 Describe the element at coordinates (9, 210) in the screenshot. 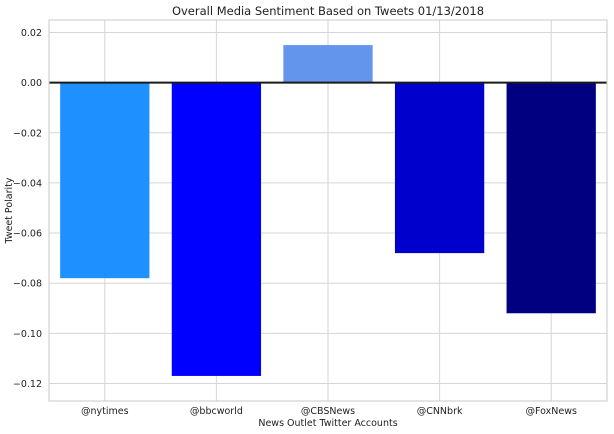

I see `y-axis-label: Tweet Polarity` at that location.